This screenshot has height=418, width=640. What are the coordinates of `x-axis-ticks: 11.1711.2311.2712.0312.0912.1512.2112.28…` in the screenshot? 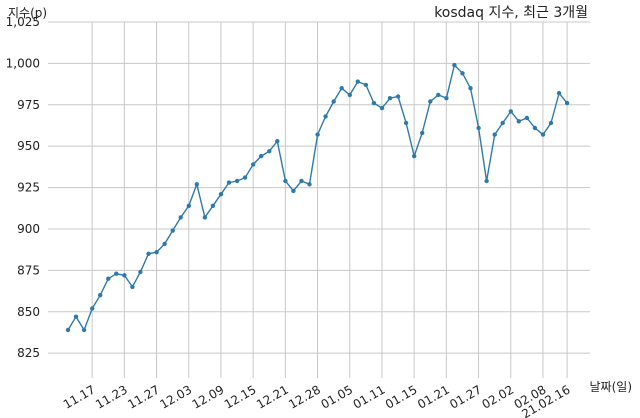 It's located at (317, 400).